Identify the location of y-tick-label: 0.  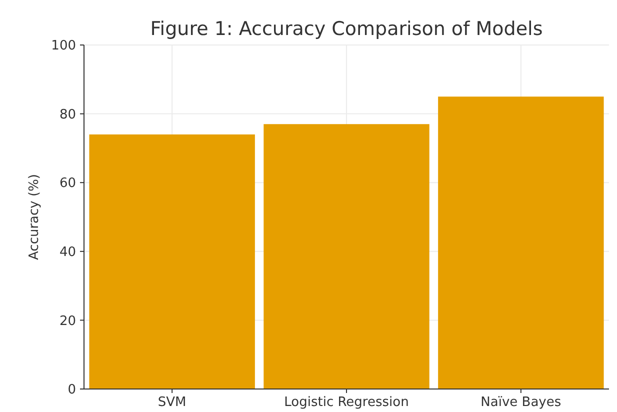
(72, 390).